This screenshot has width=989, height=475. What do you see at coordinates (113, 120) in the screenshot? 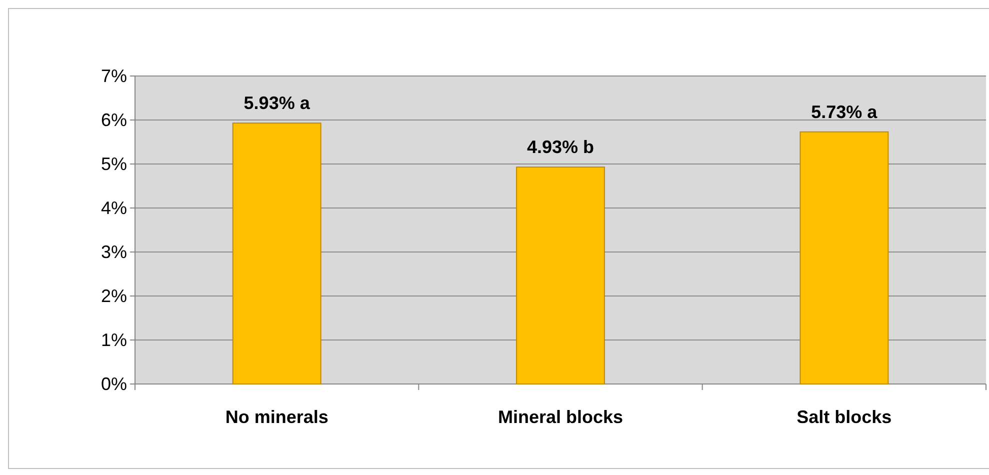
I see `y-tick-label: 6%` at bounding box center [113, 120].